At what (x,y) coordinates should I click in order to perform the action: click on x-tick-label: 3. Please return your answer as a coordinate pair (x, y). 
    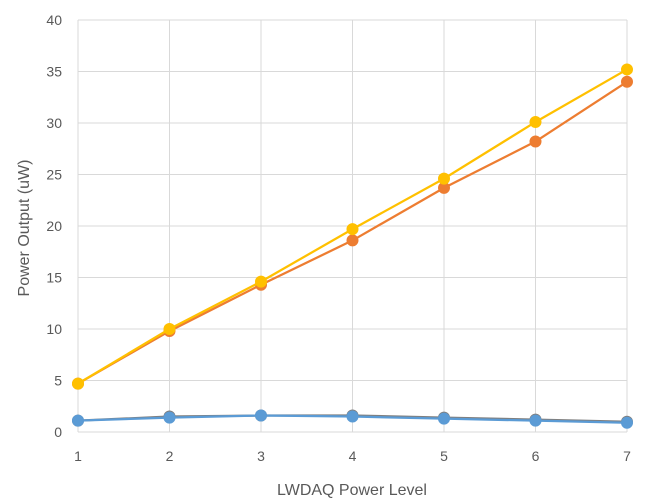
    Looking at the image, I should click on (261, 456).